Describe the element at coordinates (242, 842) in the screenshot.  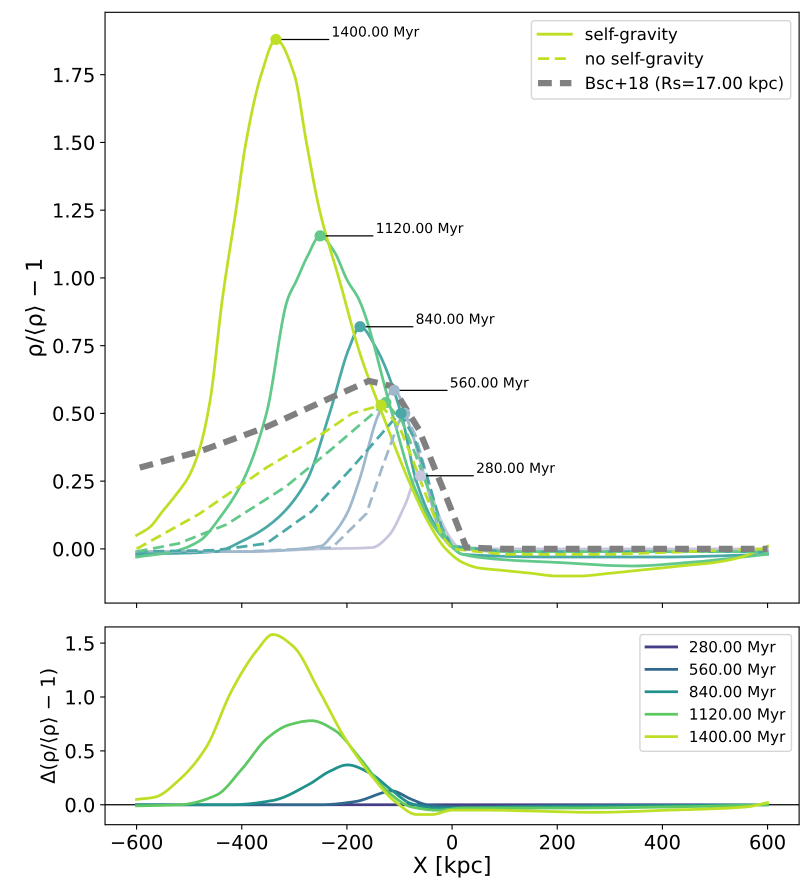
I see `x-tick-label: −400` at that location.